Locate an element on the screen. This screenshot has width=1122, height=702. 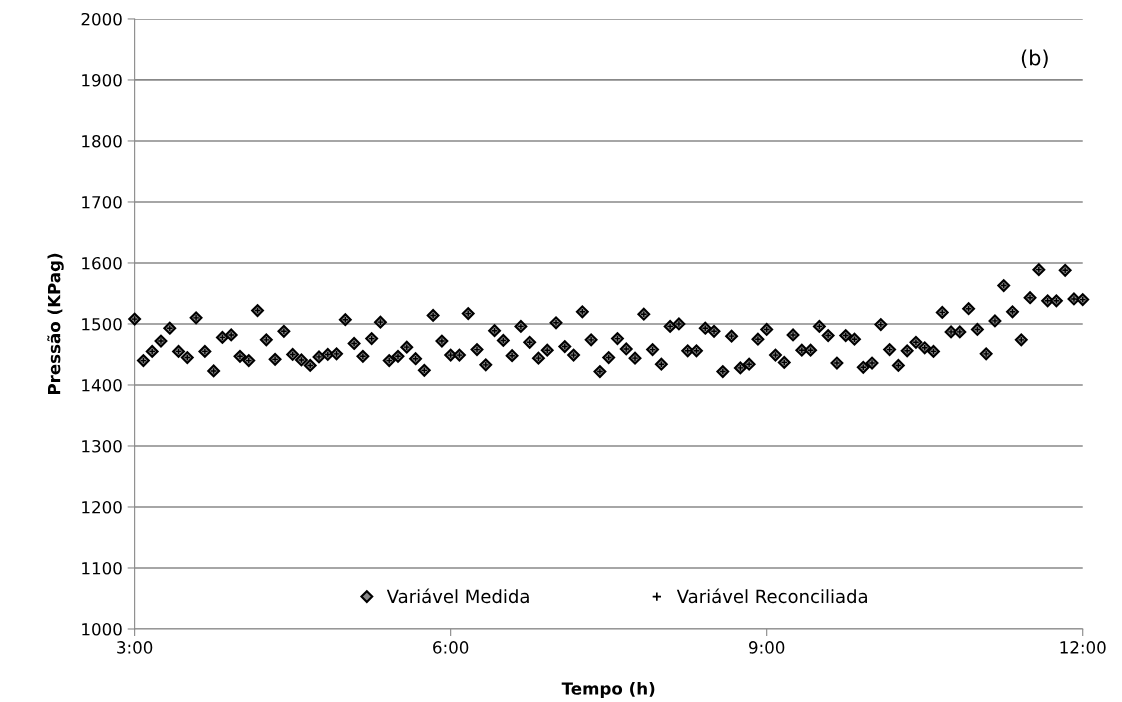
x-axis-title: Tempo (h) is located at coordinates (608, 690).